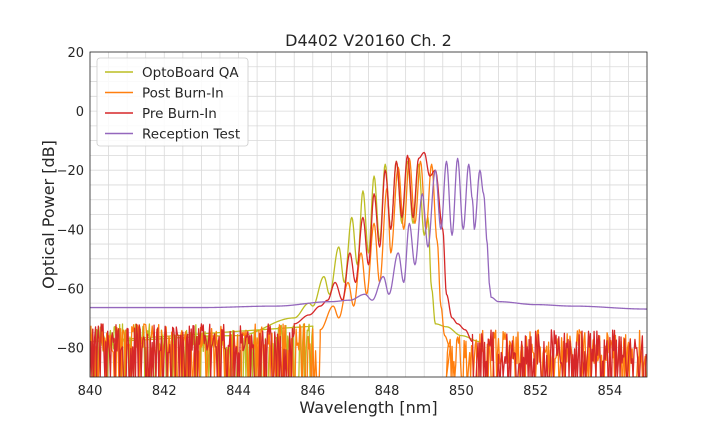 The height and width of the screenshot is (432, 720). Describe the element at coordinates (70, 289) in the screenshot. I see `y-tick-label: −60` at that location.